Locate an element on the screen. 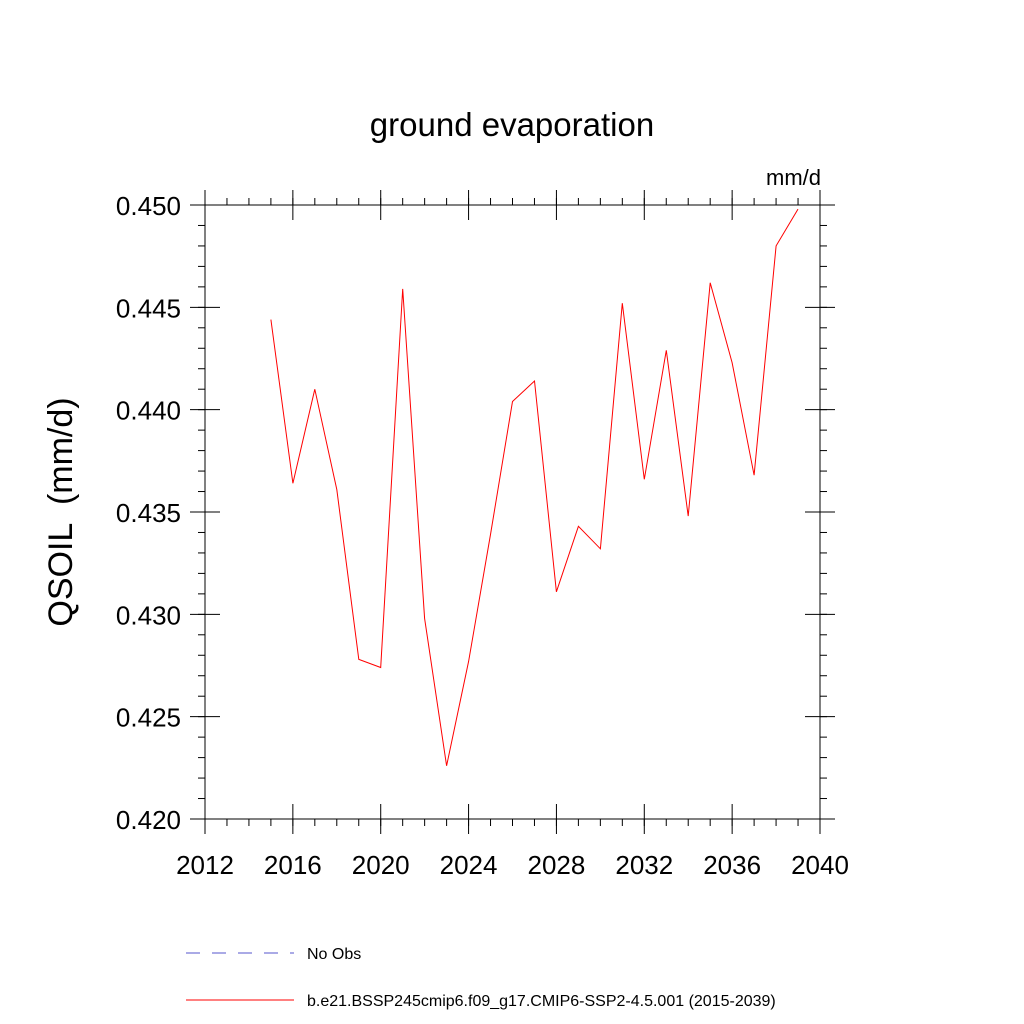  y-tick-label: 0.420 is located at coordinates (148, 820).